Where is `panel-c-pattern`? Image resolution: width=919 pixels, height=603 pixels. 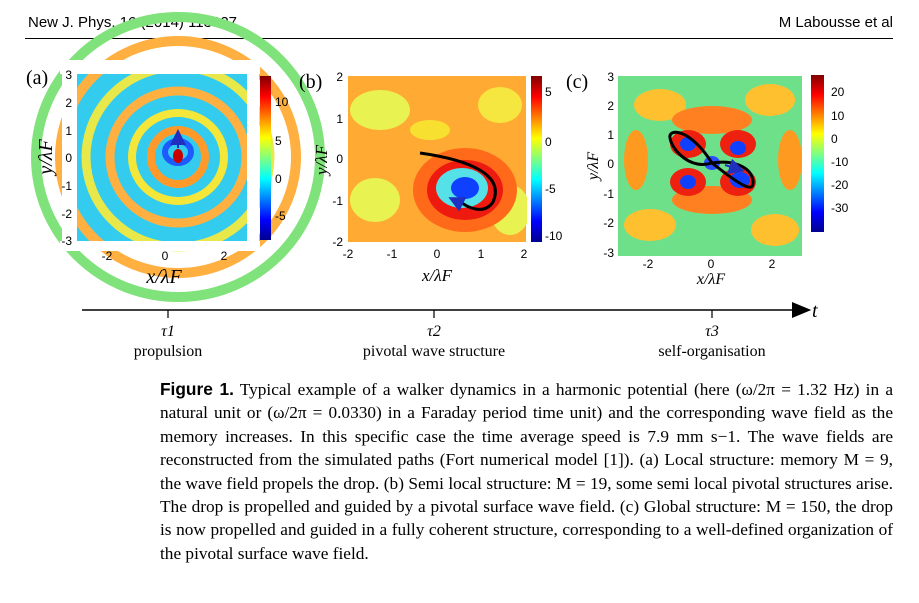 panel-c-pattern is located at coordinates (713, 165).